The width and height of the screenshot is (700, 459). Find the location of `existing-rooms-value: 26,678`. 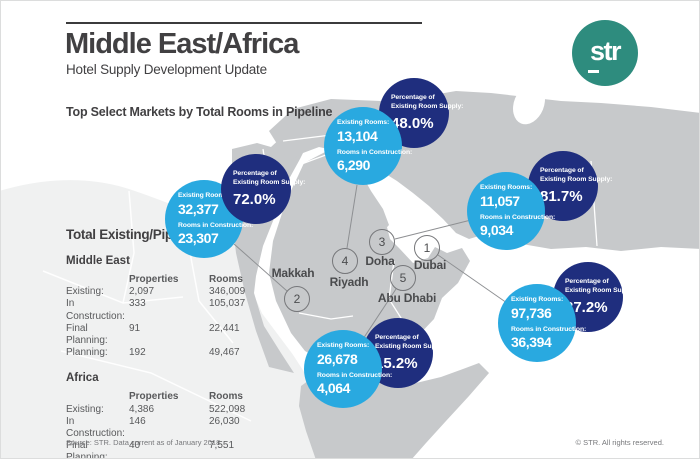

existing-rooms-value: 26,678 is located at coordinates (337, 358).